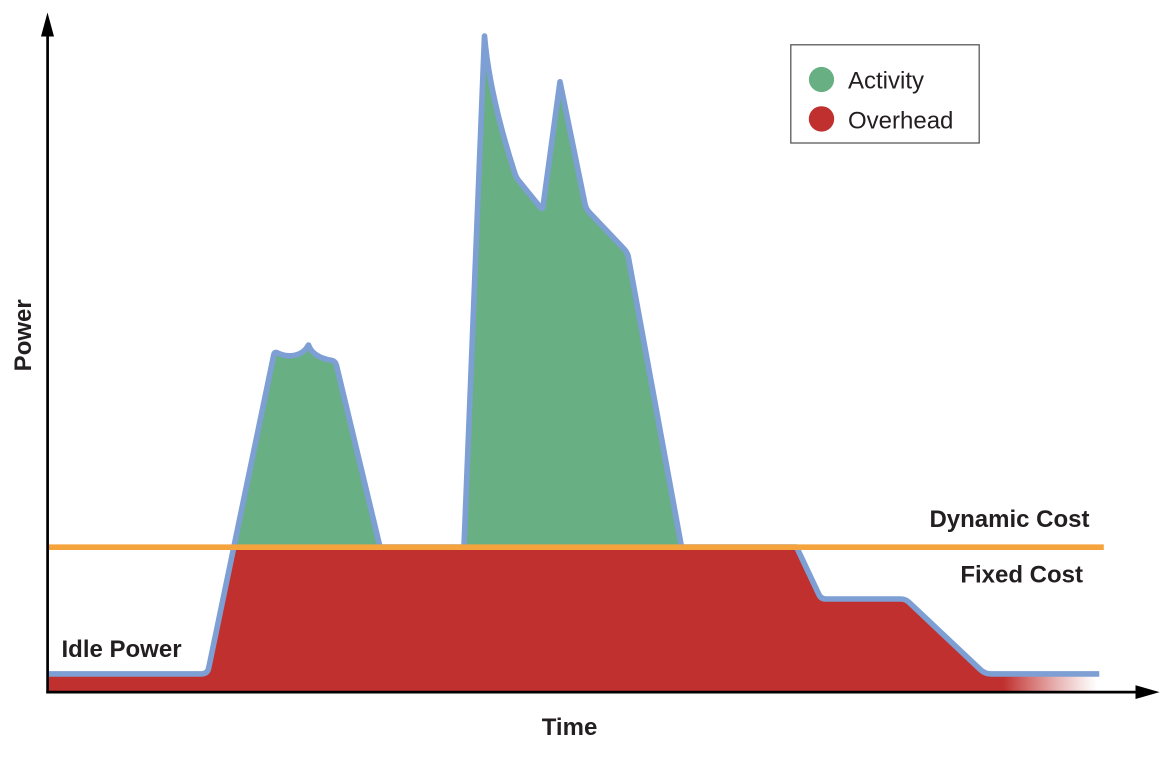 The width and height of the screenshot is (1172, 758). I want to click on svg-text: Activity, so click(886, 81).